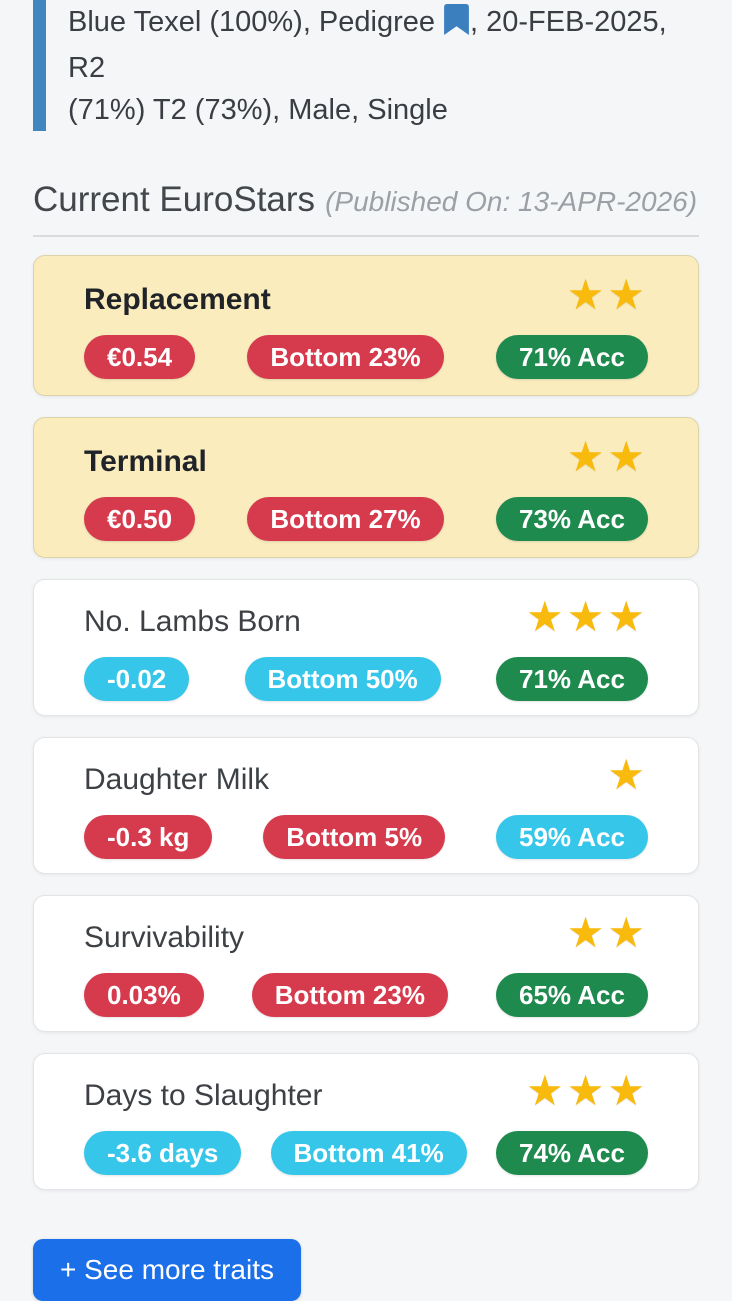 This screenshot has width=732, height=1301. I want to click on summary-line2: (71%) T2 (73%), Male, Single, so click(258, 110).